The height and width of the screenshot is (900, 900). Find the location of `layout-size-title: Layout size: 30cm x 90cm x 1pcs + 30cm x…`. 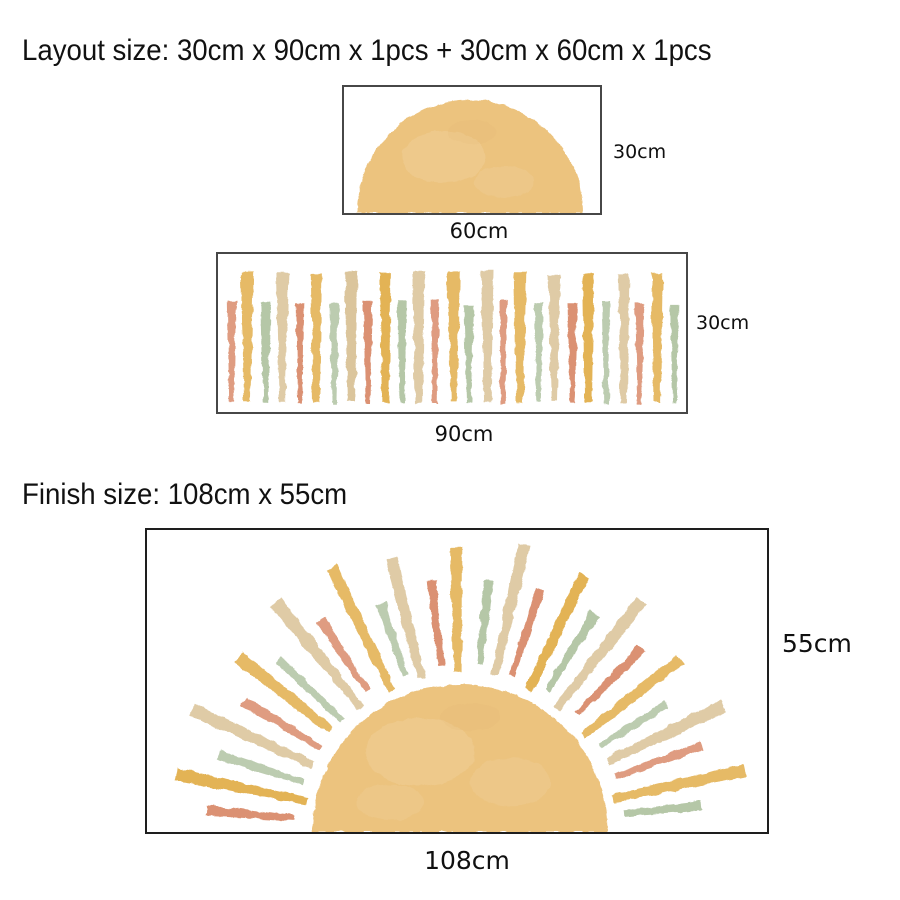

layout-size-title: Layout size: 30cm x 90cm x 1pcs + 30cm x… is located at coordinates (367, 50).